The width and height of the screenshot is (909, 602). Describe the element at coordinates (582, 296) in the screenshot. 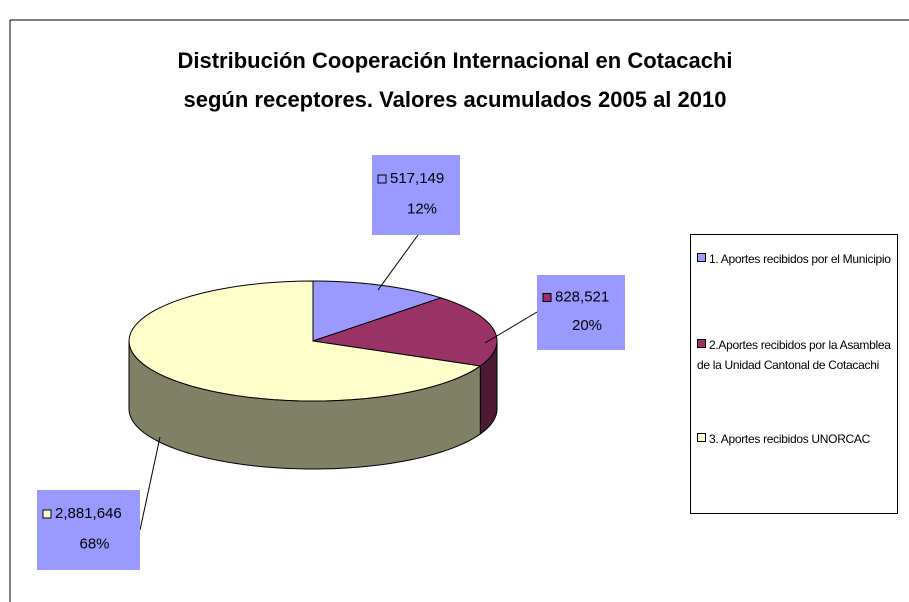

I see `value-label: 828,521` at that location.